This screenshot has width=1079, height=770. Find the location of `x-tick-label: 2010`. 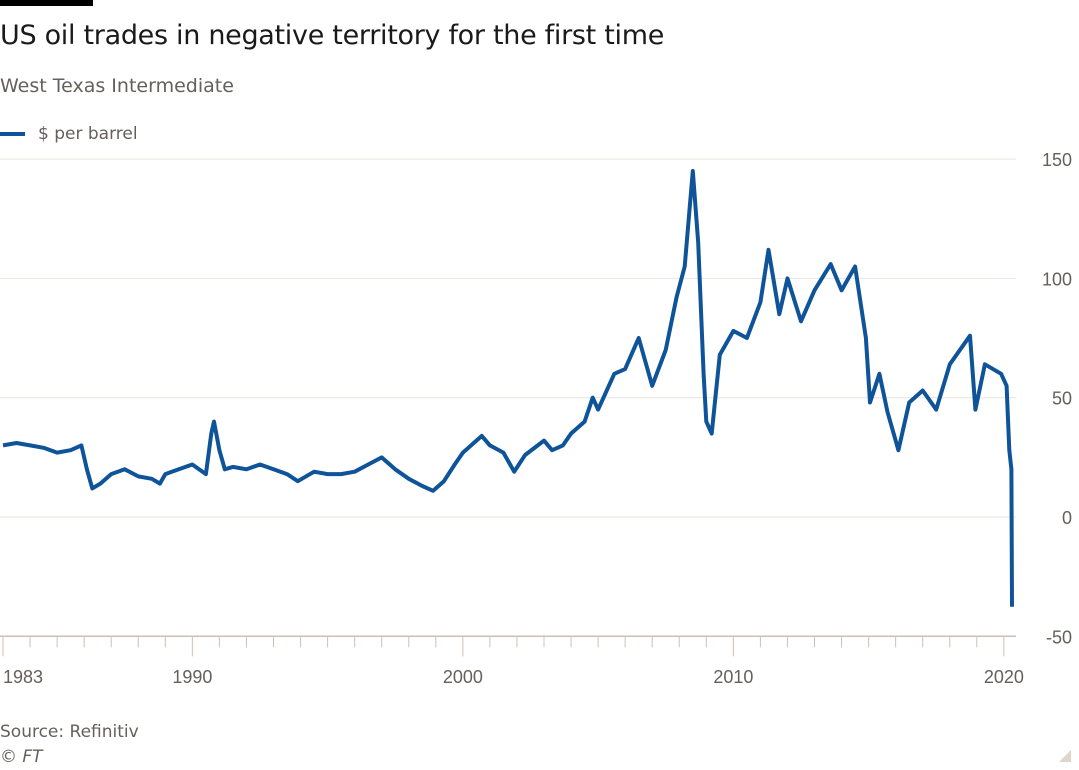

x-tick-label: 2010 is located at coordinates (733, 677).